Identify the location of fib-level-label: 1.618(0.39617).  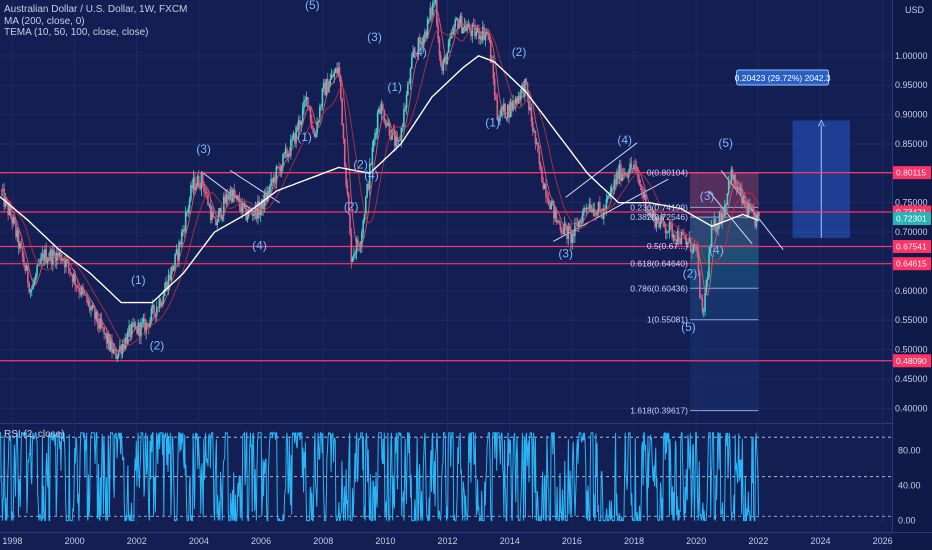
(659, 411).